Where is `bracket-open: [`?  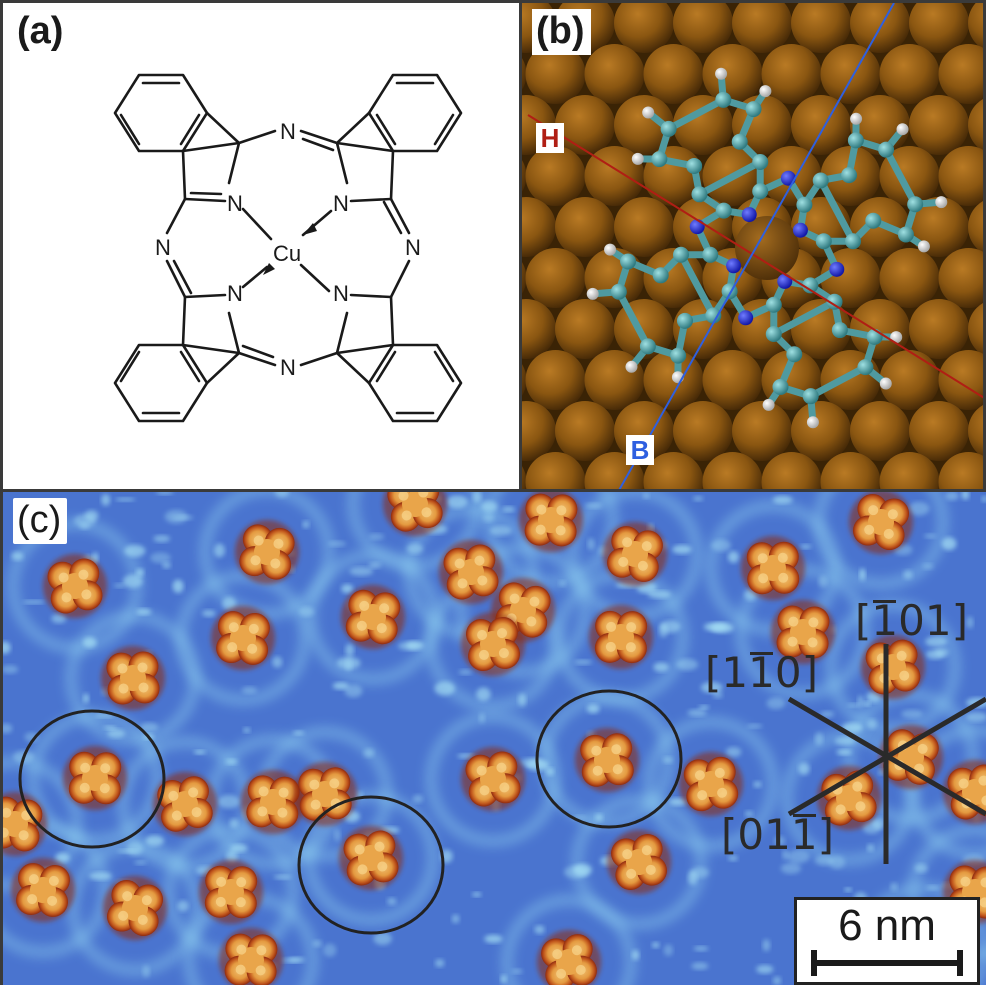
bracket-open: [ is located at coordinates (713, 672).